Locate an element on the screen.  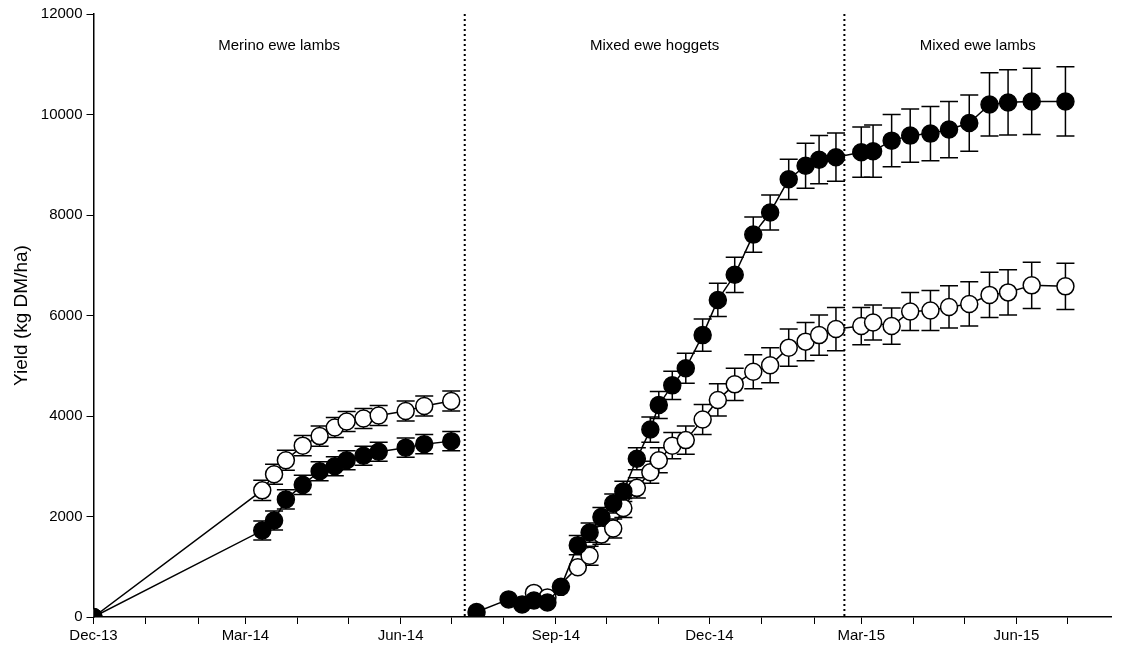
x-tick-label: Jun-15 is located at coordinates (1016, 635).